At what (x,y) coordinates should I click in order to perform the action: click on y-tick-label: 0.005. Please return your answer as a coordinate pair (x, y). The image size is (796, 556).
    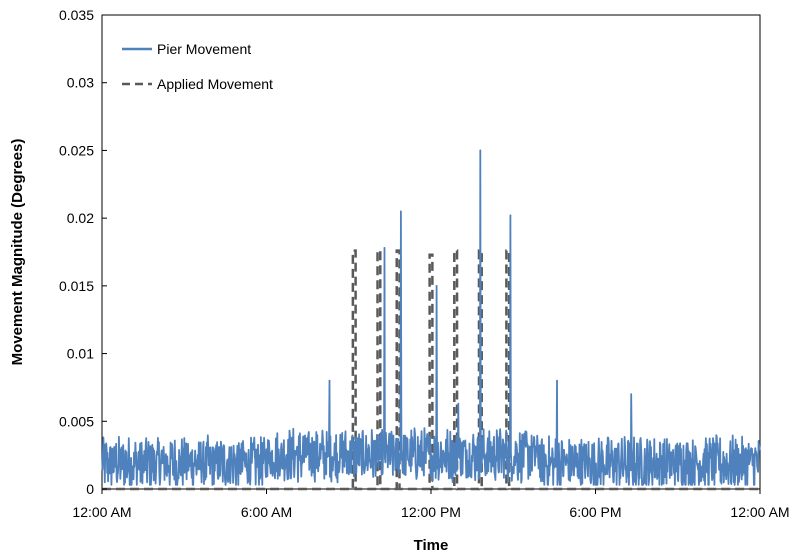
    Looking at the image, I should click on (76, 421).